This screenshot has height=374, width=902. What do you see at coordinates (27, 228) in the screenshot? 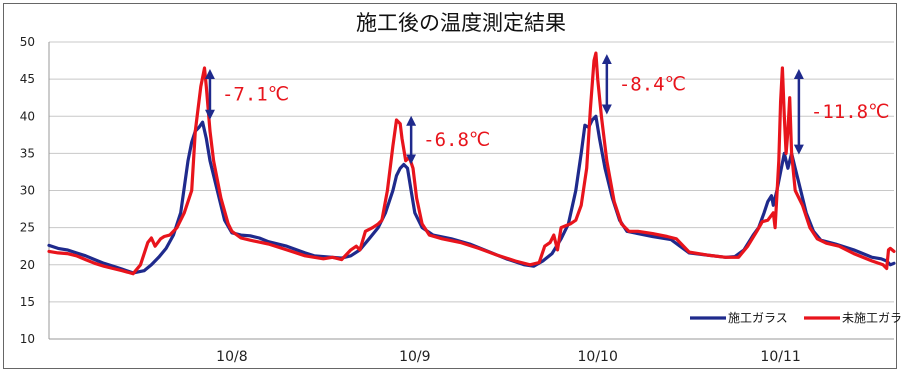
I see `y-tick-label: 25` at bounding box center [27, 228].